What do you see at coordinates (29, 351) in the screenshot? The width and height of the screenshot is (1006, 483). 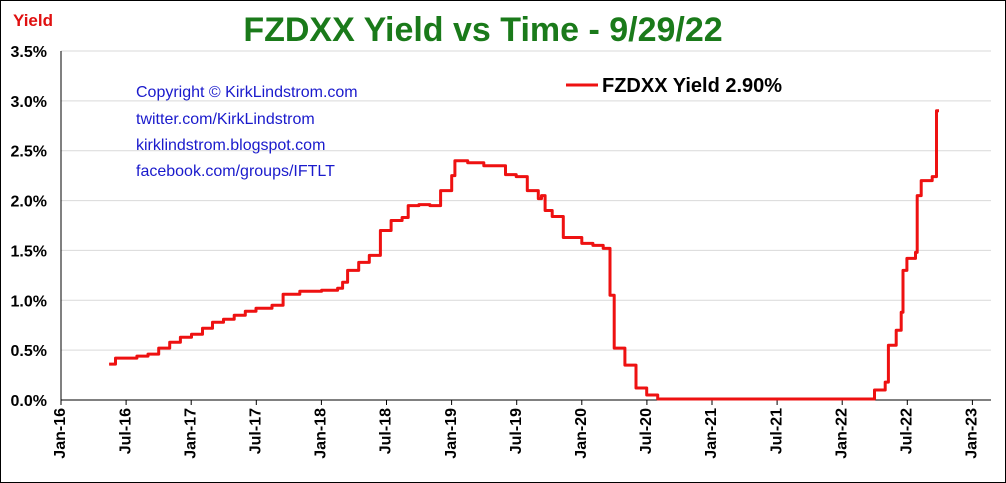 I see `y-tick-label: 0.5%` at bounding box center [29, 351].